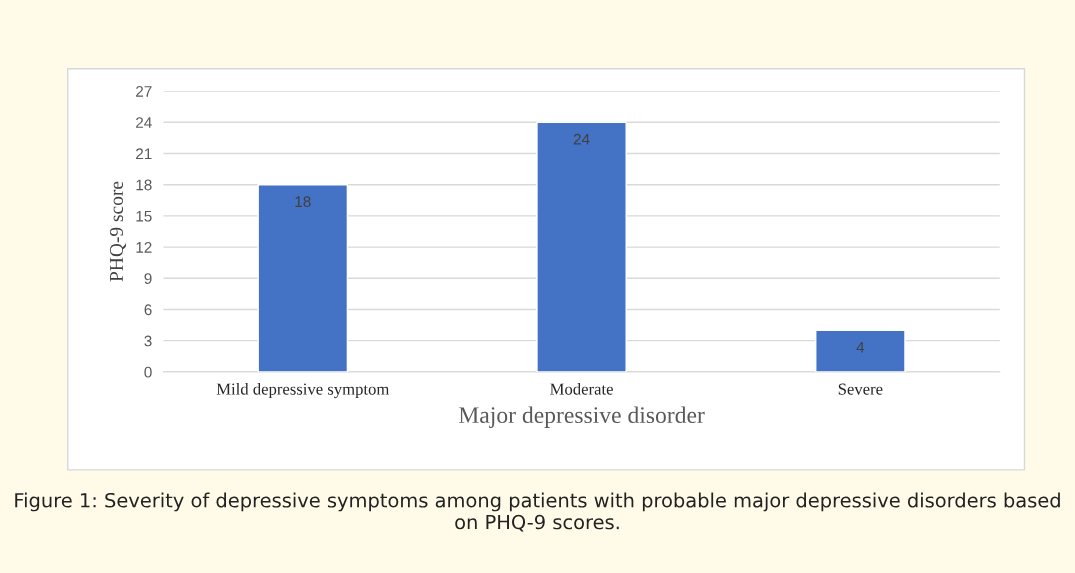 This screenshot has height=573, width=1075. I want to click on data-label: 24, so click(581, 139).